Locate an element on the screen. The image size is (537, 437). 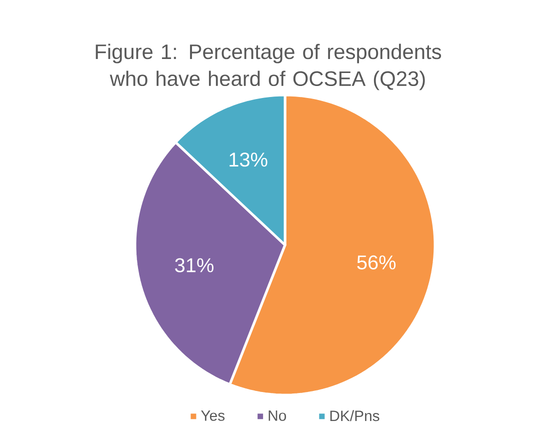
legend-label: Yes is located at coordinates (213, 415).